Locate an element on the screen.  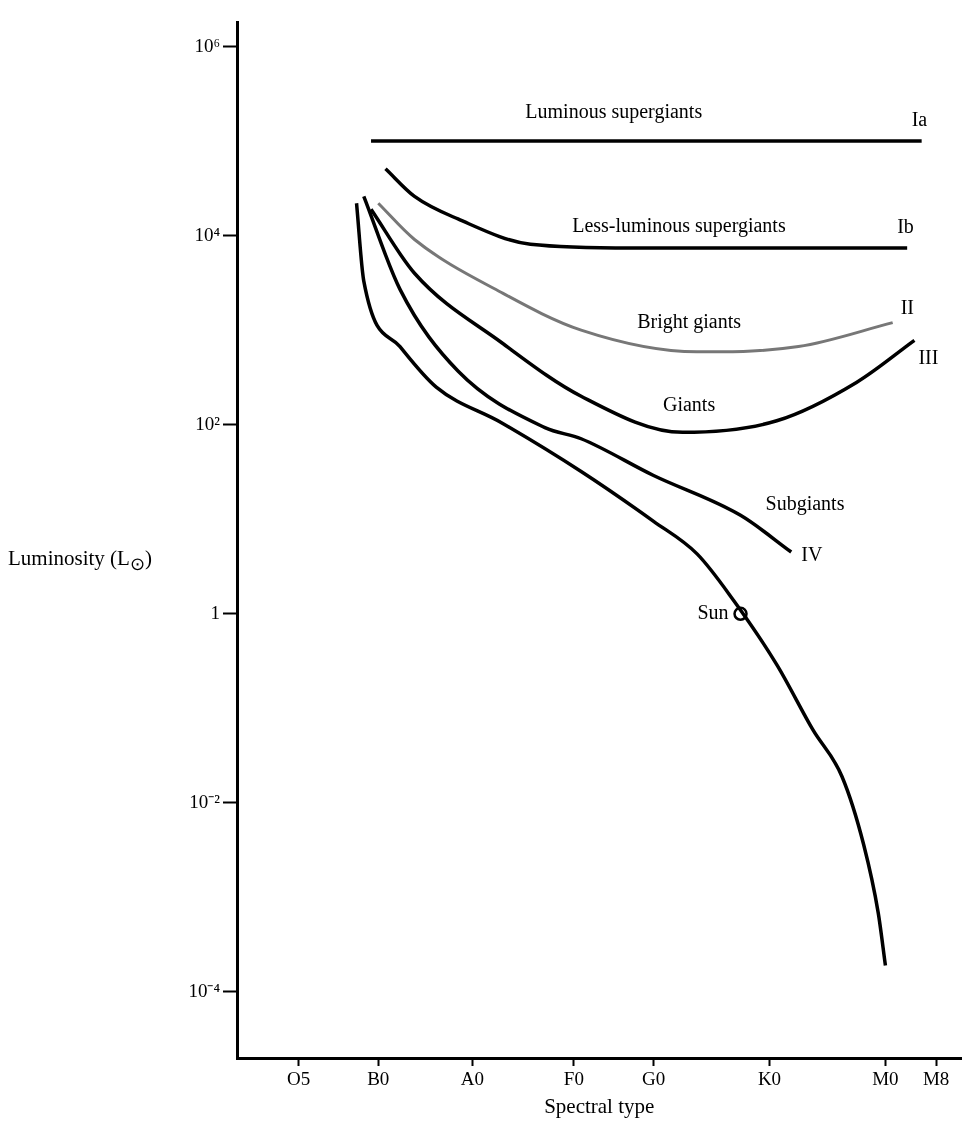
y-axis-title: Luminosity (L$_{⊙}$) is located at coordinates (80, 561).